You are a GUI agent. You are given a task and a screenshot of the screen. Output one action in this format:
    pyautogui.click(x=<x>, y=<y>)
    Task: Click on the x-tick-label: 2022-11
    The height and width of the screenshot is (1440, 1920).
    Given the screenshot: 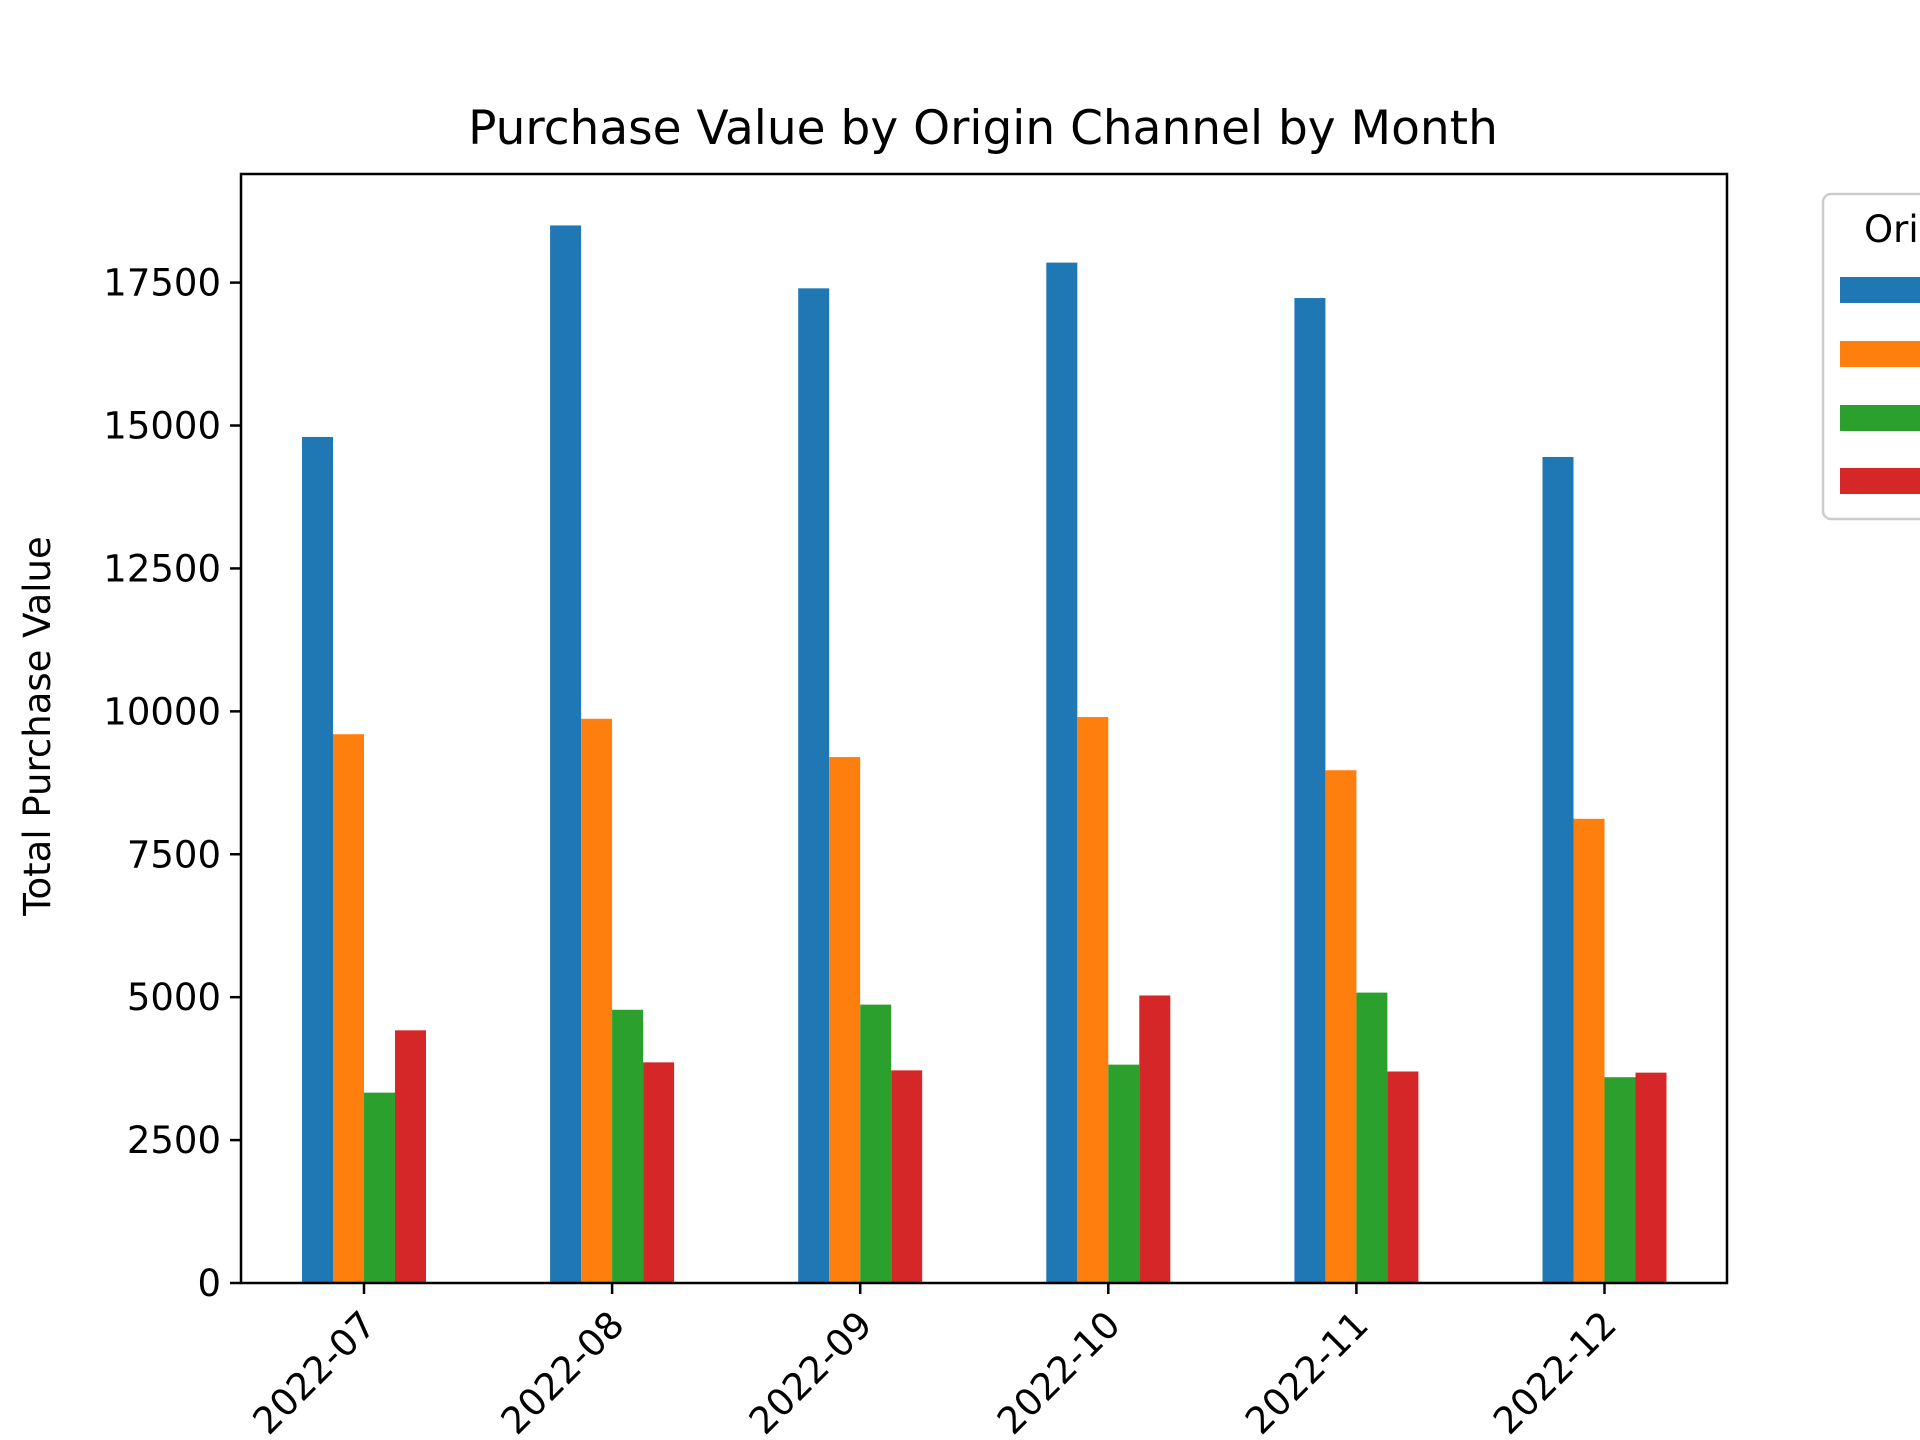 What is the action you would take?
    pyautogui.click(x=1307, y=1371)
    